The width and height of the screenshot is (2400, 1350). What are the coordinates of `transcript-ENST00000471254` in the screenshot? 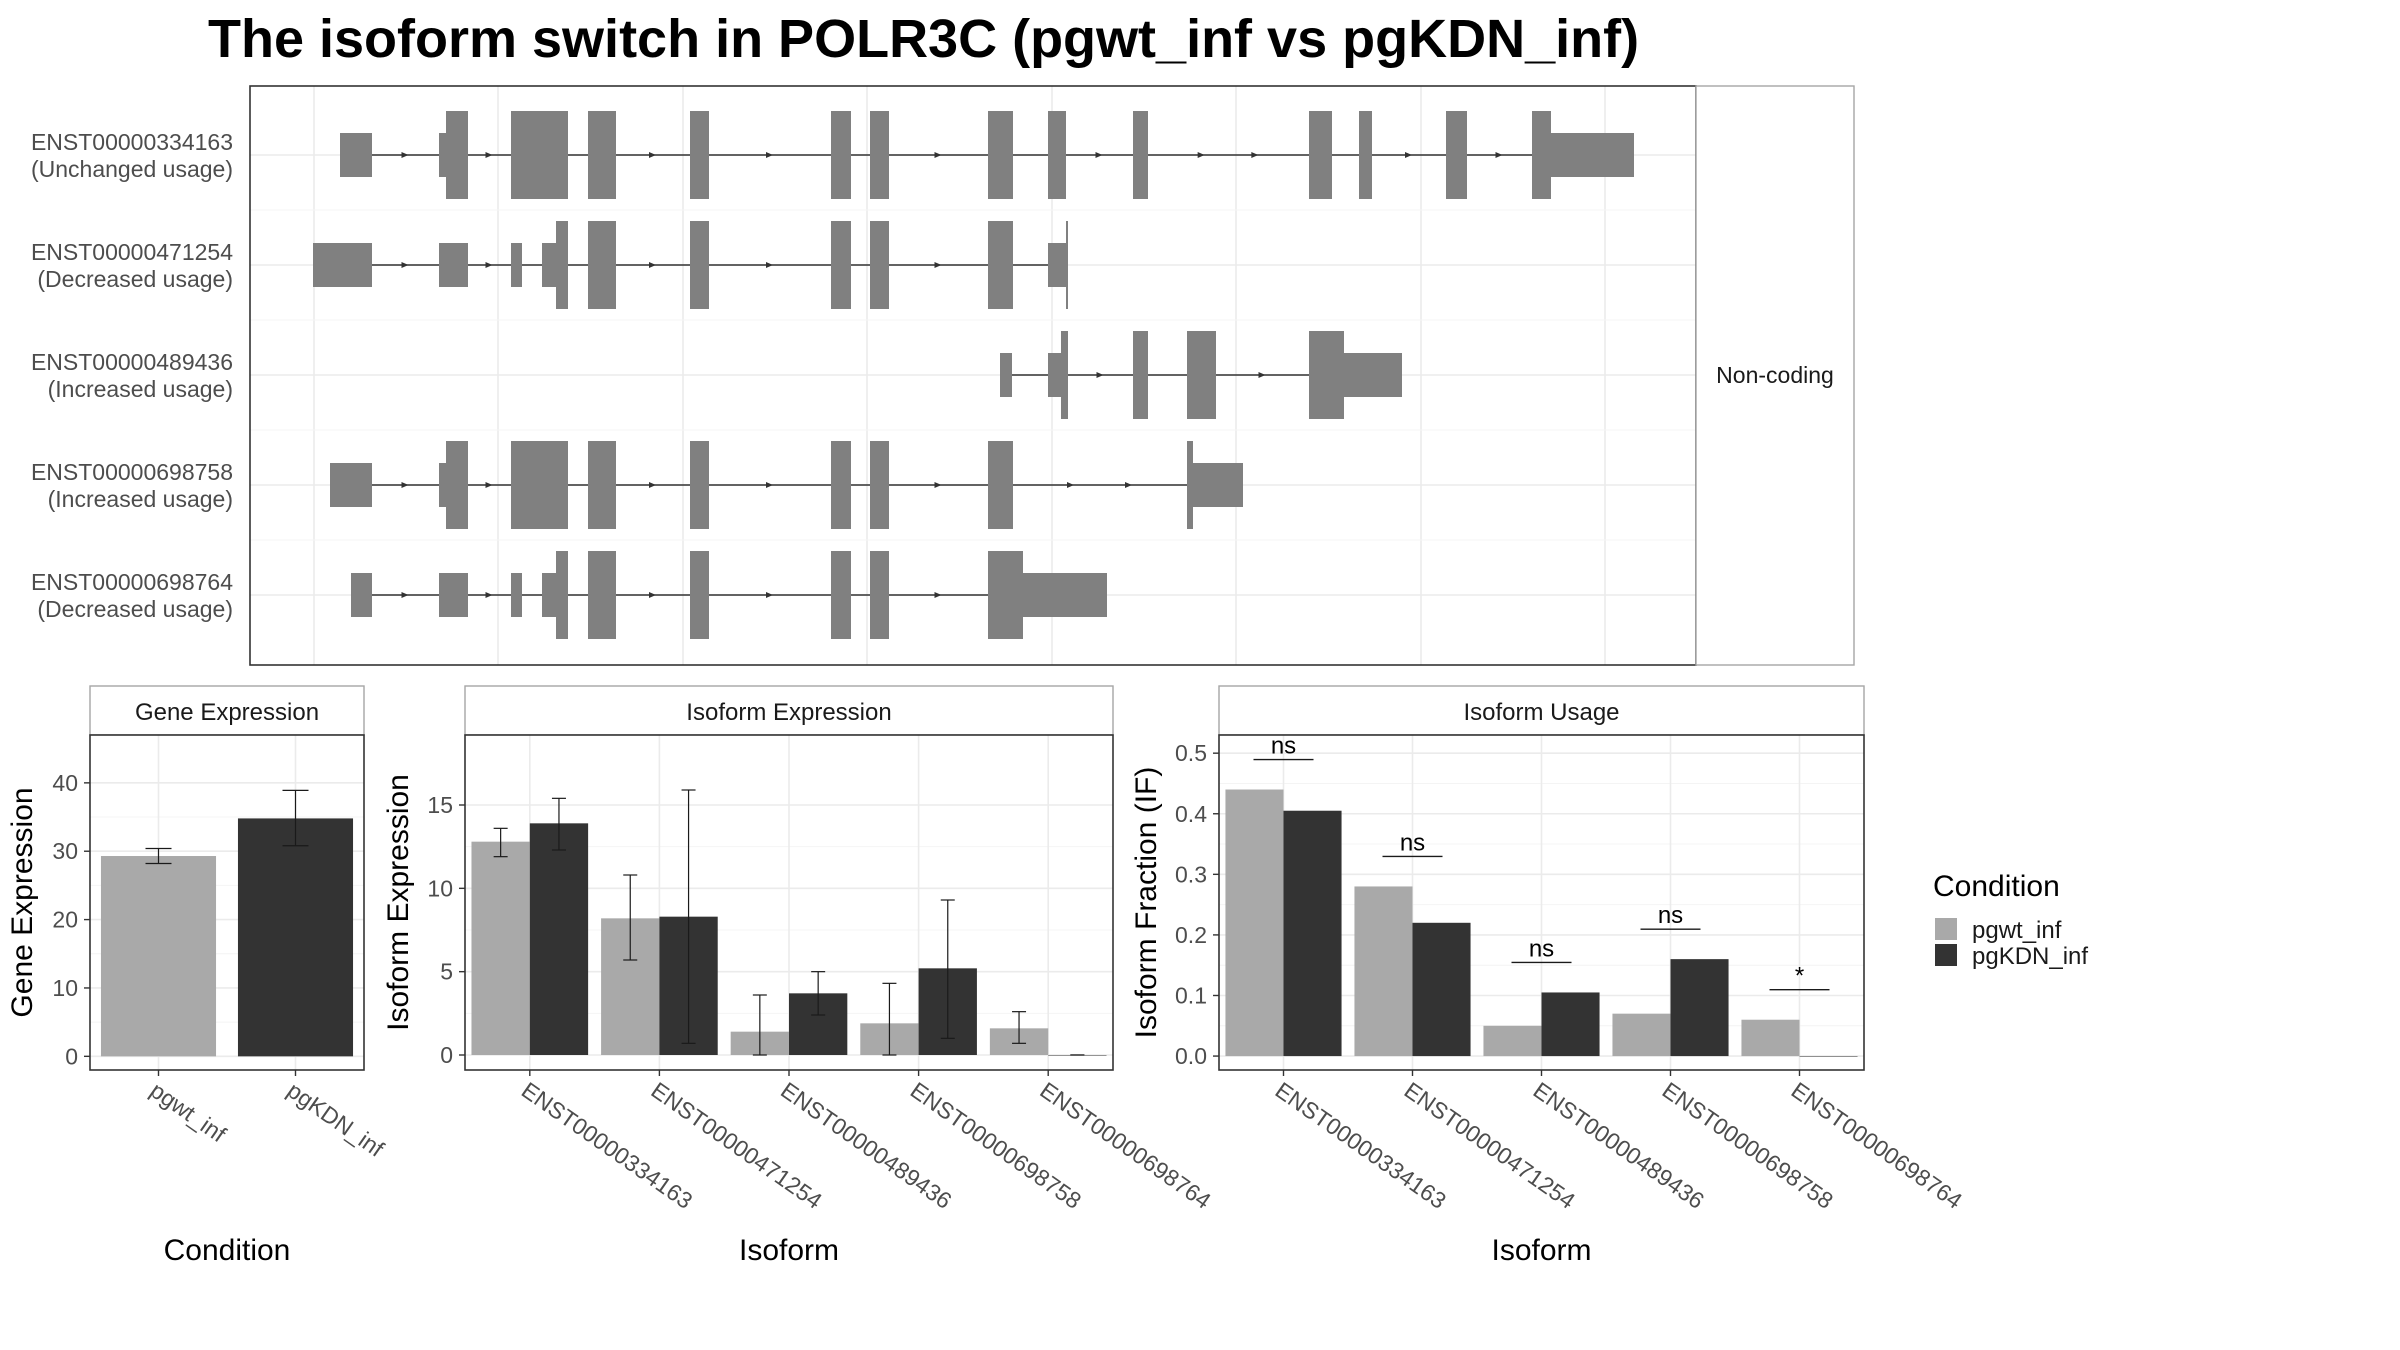 It's located at (690, 265).